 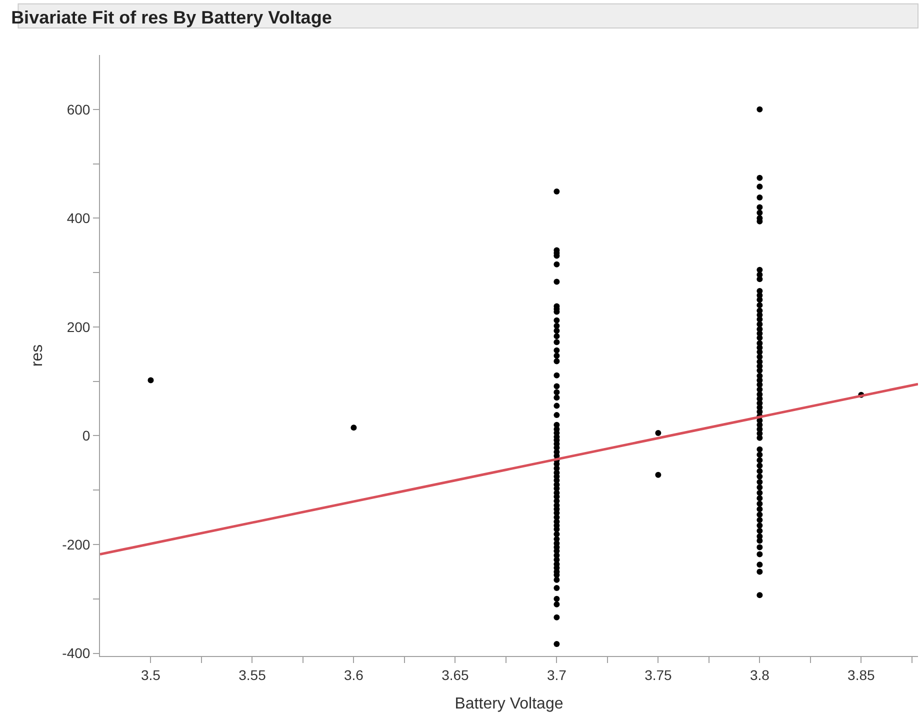 I want to click on x-tick-label: 3.7, so click(x=556, y=674).